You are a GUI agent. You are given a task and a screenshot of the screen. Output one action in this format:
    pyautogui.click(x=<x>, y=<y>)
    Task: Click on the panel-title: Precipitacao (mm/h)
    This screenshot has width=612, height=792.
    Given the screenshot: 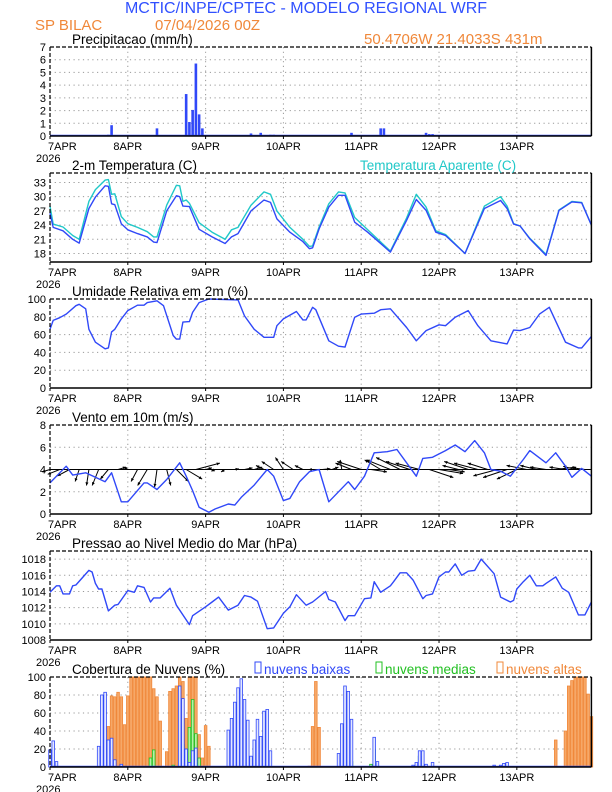 What is the action you would take?
    pyautogui.click(x=132, y=39)
    